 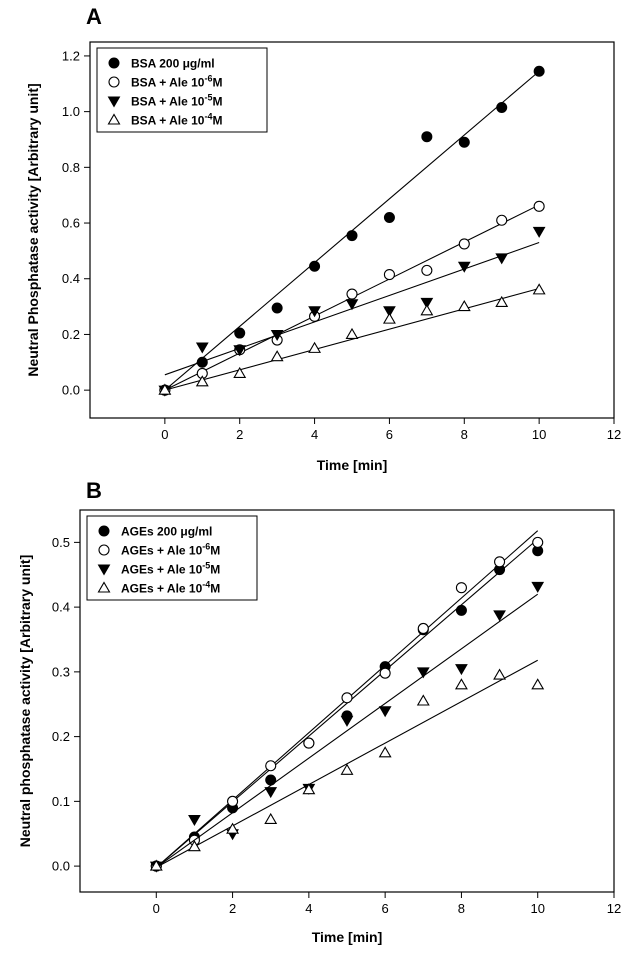 I want to click on y-tick-label: 1.2, so click(x=71, y=55).